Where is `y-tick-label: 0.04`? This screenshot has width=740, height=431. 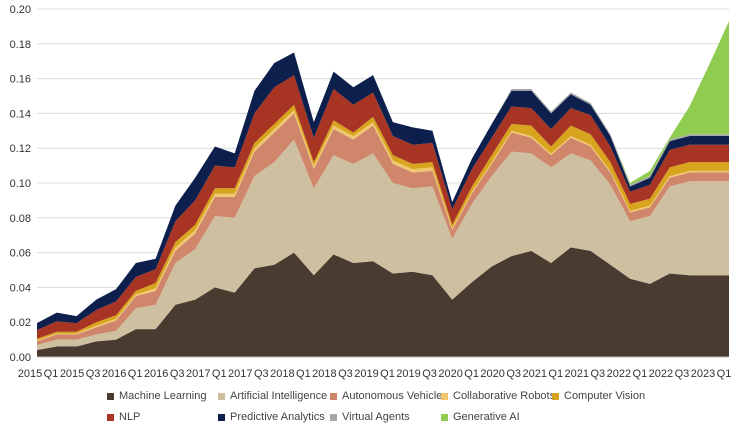 y-tick-label: 0.04 is located at coordinates (20, 288).